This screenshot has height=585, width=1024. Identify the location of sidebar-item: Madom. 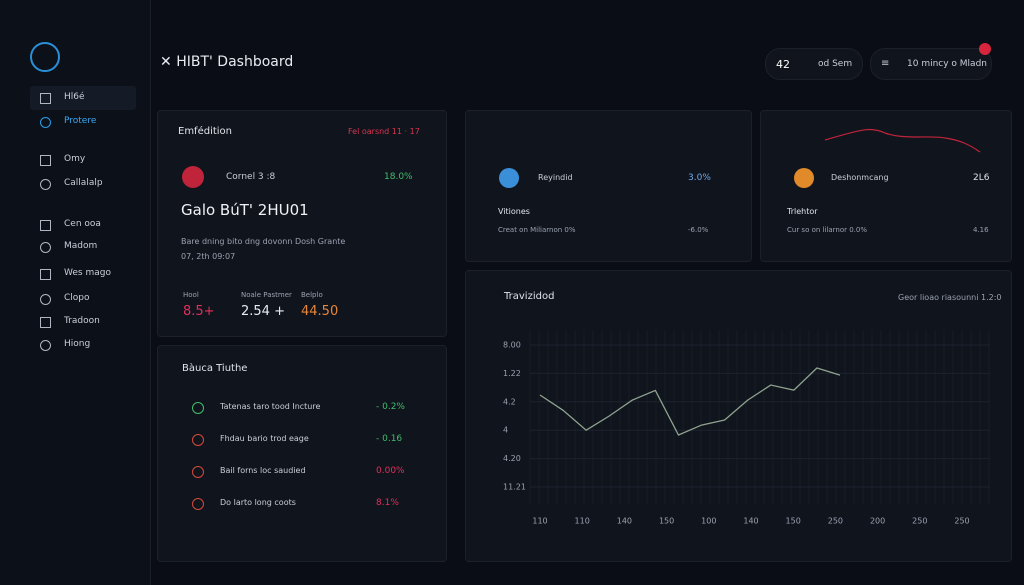
(81, 246).